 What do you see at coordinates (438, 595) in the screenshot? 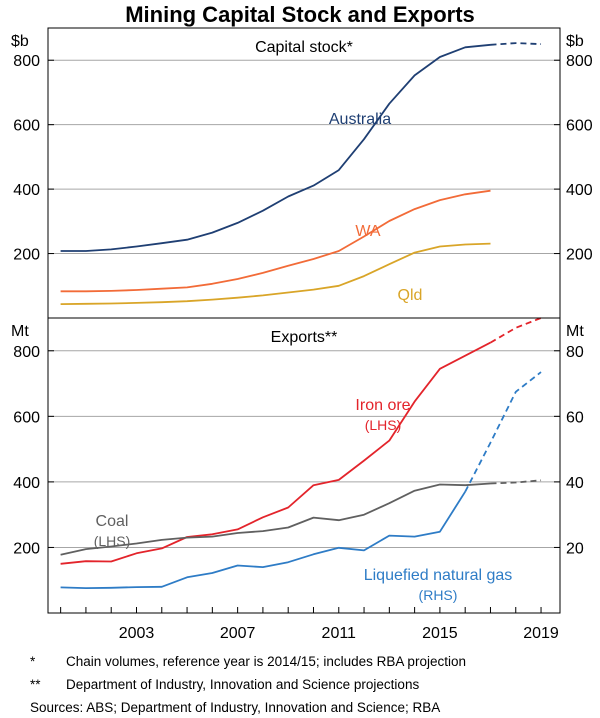
I see `series-sublabel: (RHS)` at bounding box center [438, 595].